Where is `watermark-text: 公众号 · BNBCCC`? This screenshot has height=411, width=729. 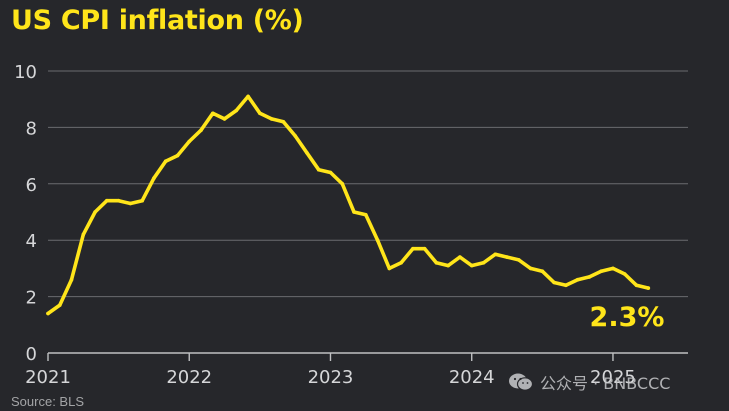 watermark-text: 公众号 · BNBCCC is located at coordinates (605, 383).